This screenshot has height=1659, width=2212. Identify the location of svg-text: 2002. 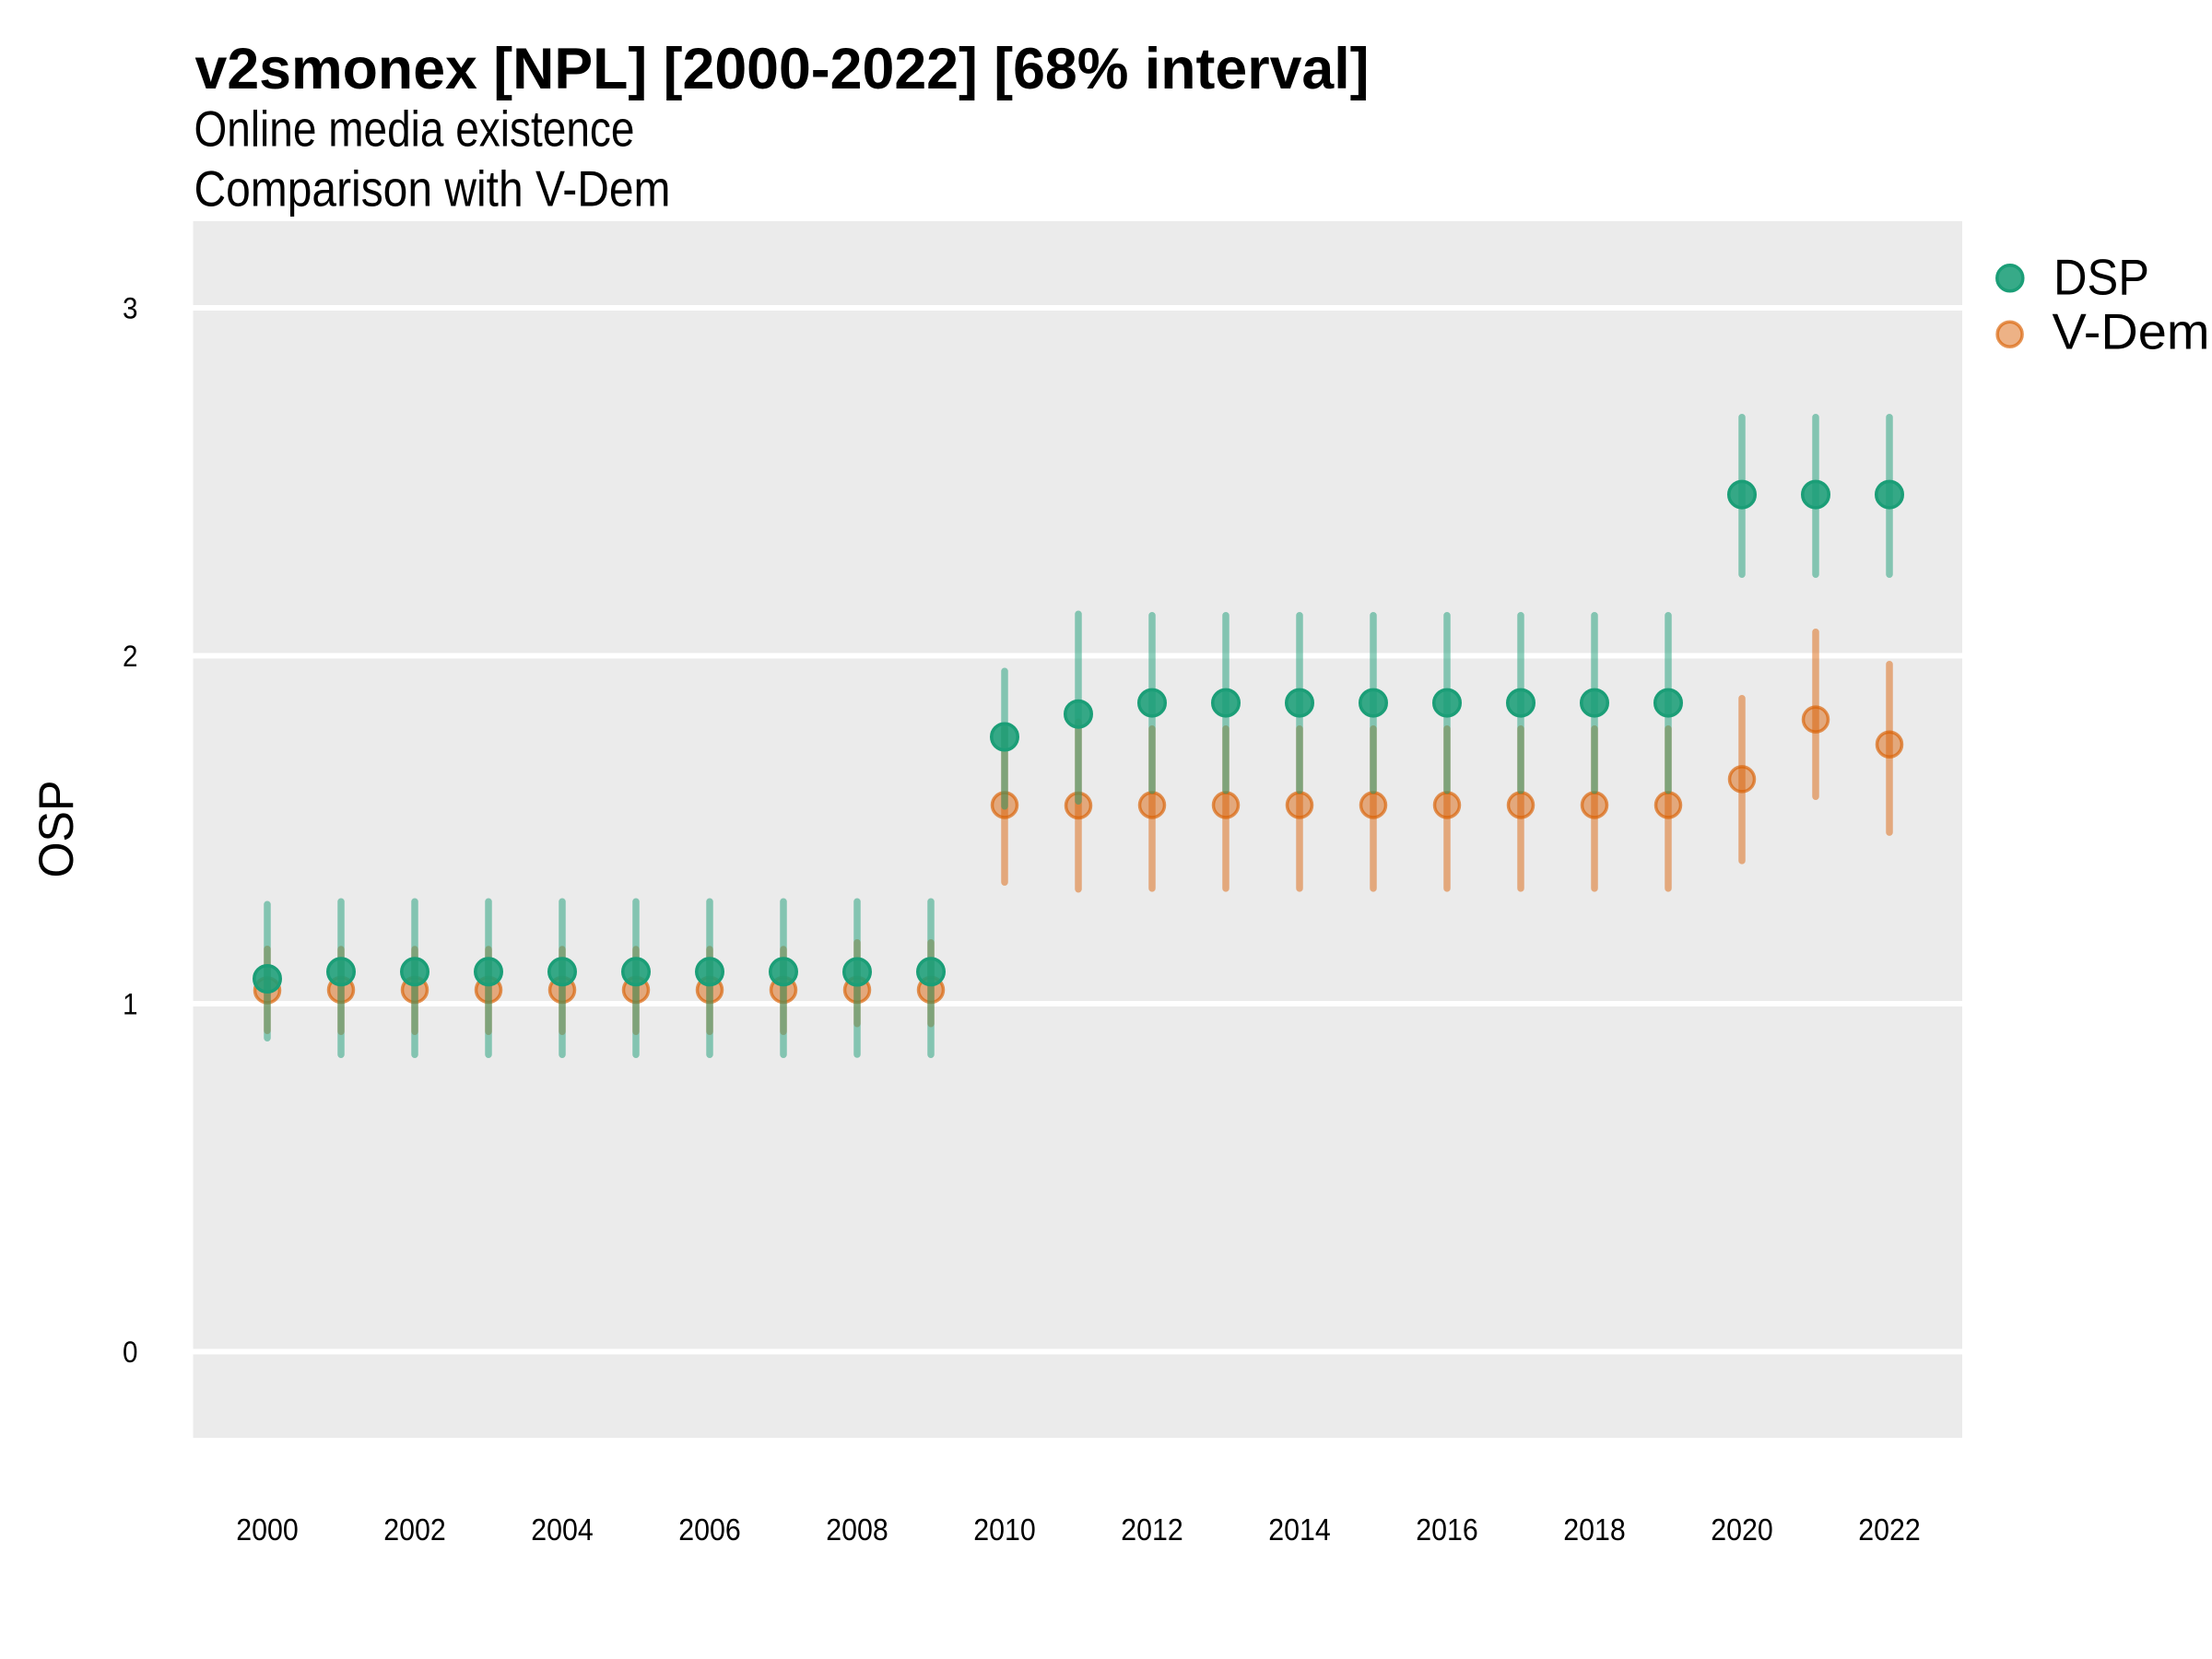
(414, 1529).